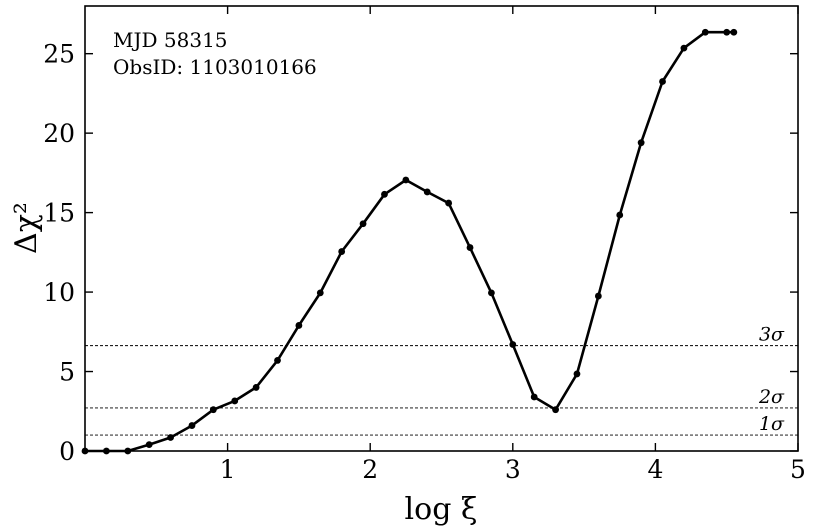 Image resolution: width=814 pixels, height=531 pixels. I want to click on reference-line-label-0: 3σ, so click(772, 335).